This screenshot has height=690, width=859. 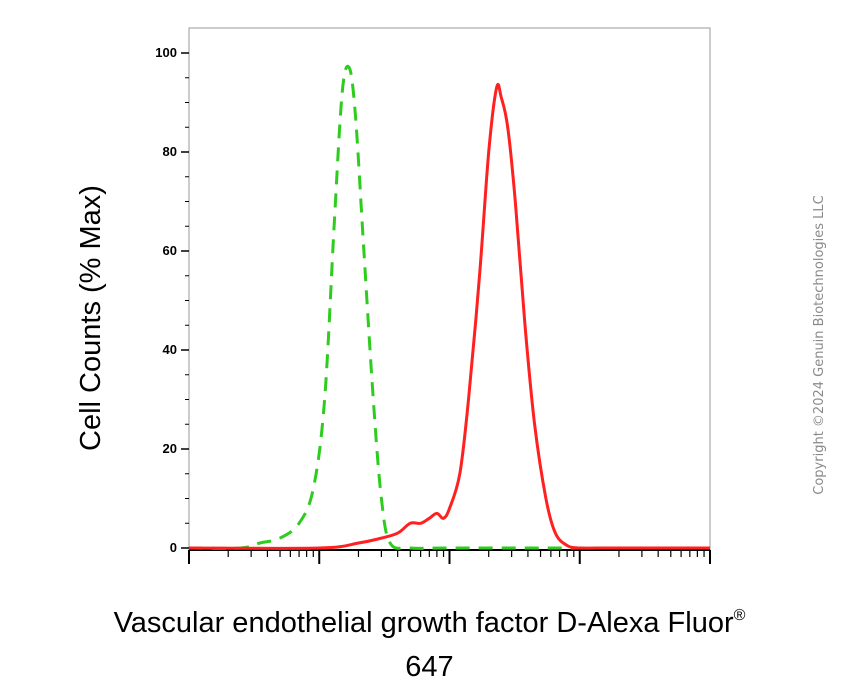 What do you see at coordinates (172, 300) in the screenshot?
I see `y-axis: 0 20 40 60 80 100` at bounding box center [172, 300].